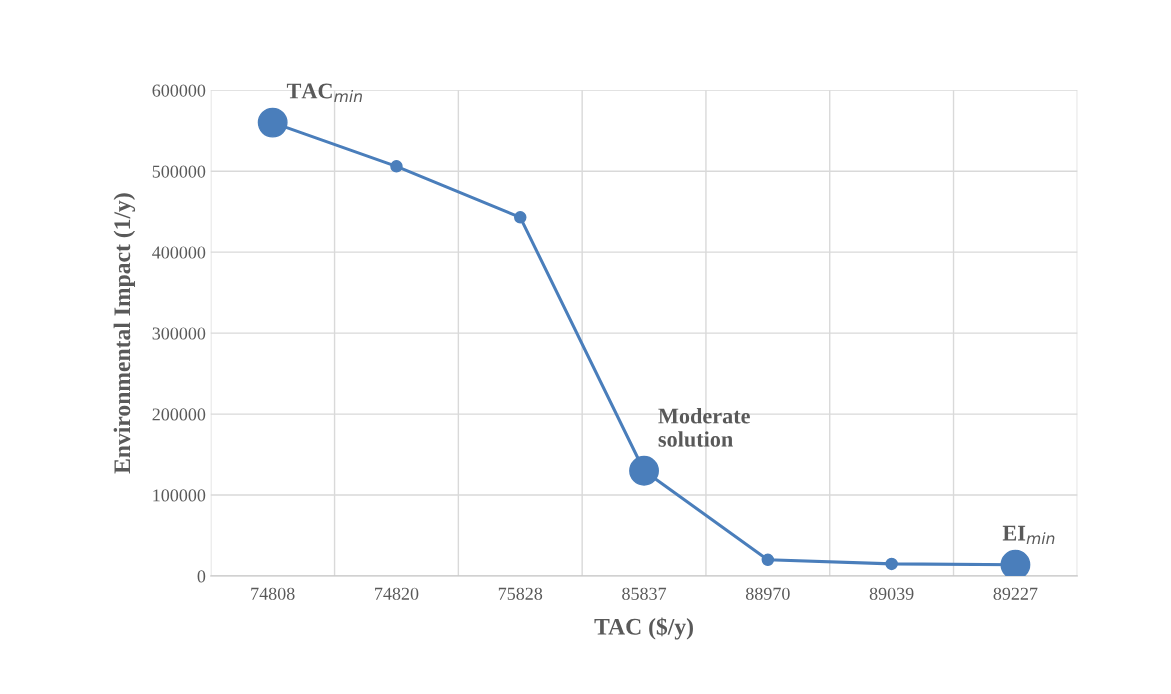 The width and height of the screenshot is (1171, 694). What do you see at coordinates (179, 333) in the screenshot?
I see `y-tick-label: 300000` at bounding box center [179, 333].